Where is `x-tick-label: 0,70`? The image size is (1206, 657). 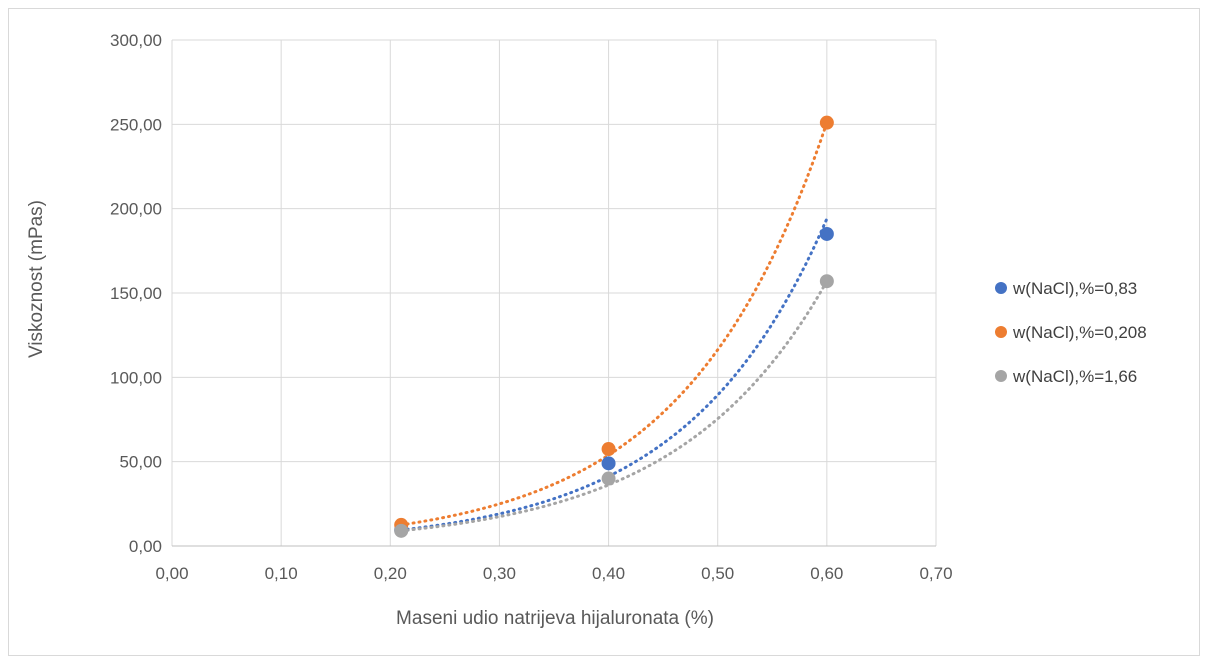
x-tick-label: 0,70 is located at coordinates (935, 573).